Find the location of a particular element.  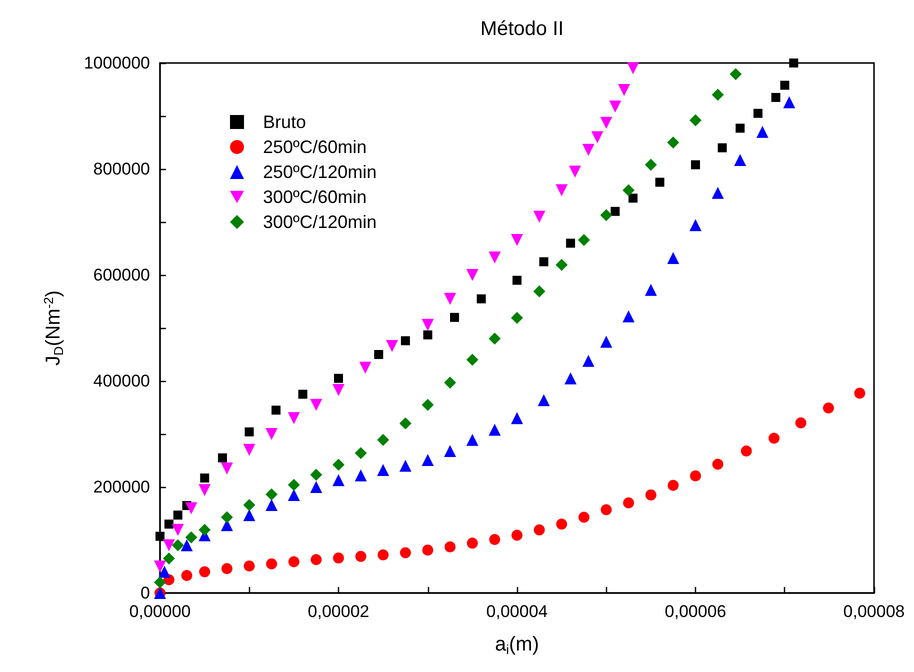

legend-label: 250ºC/120min is located at coordinates (320, 172).